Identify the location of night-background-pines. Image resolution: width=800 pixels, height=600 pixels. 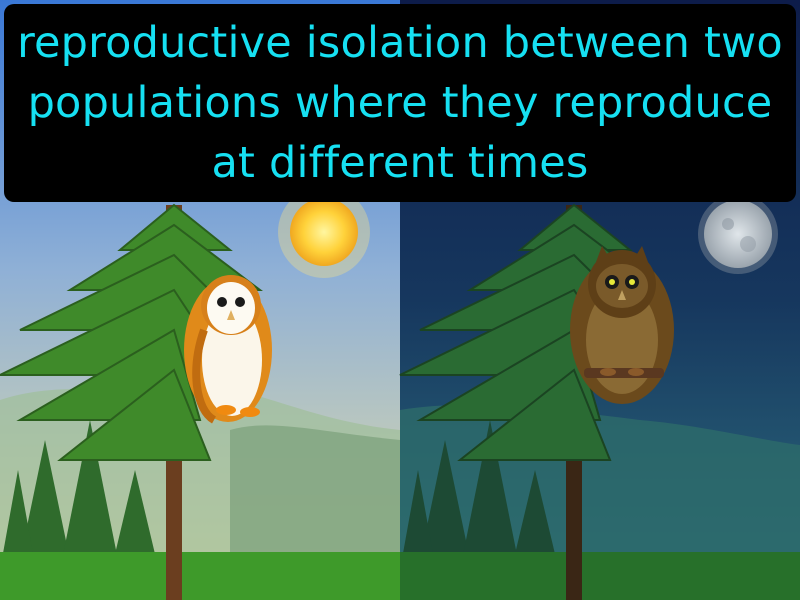
(480, 497).